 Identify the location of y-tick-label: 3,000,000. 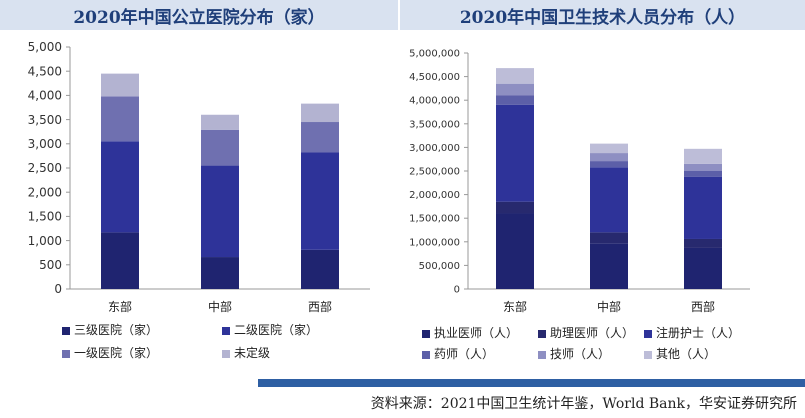
(434, 148).